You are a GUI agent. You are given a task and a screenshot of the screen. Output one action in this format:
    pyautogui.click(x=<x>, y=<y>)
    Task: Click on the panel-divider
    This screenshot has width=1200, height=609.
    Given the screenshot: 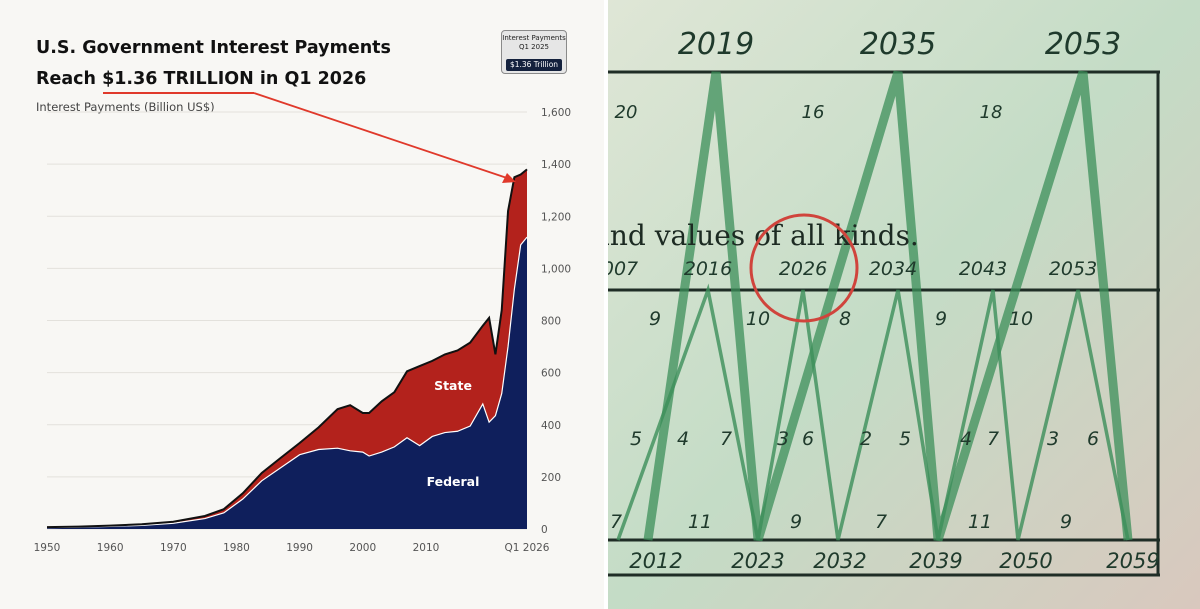 What is the action you would take?
    pyautogui.click(x=606, y=304)
    